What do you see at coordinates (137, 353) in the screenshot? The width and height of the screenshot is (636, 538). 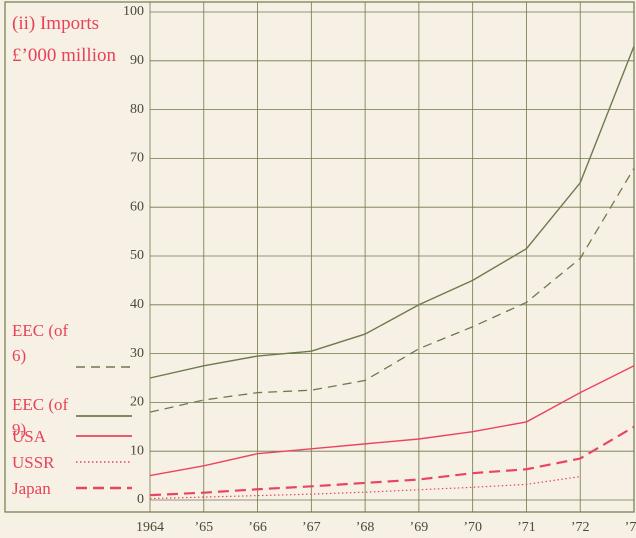 I see `y-tick-label: 30` at bounding box center [137, 353].